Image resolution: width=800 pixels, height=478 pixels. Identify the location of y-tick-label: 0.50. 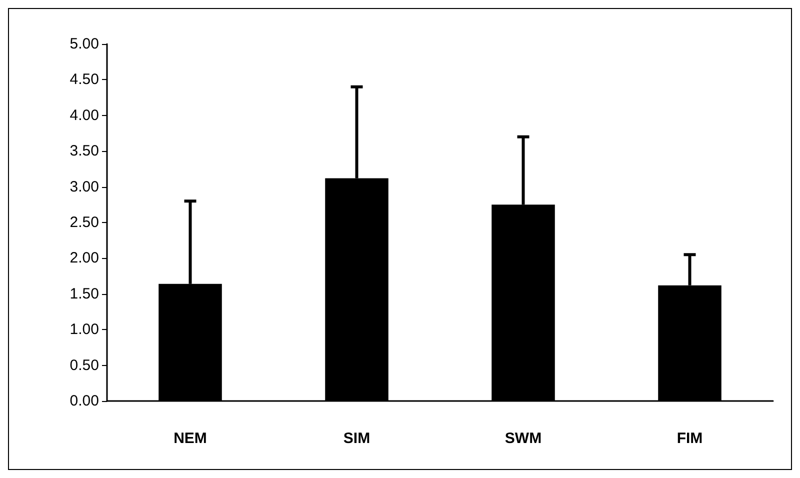
(84, 365).